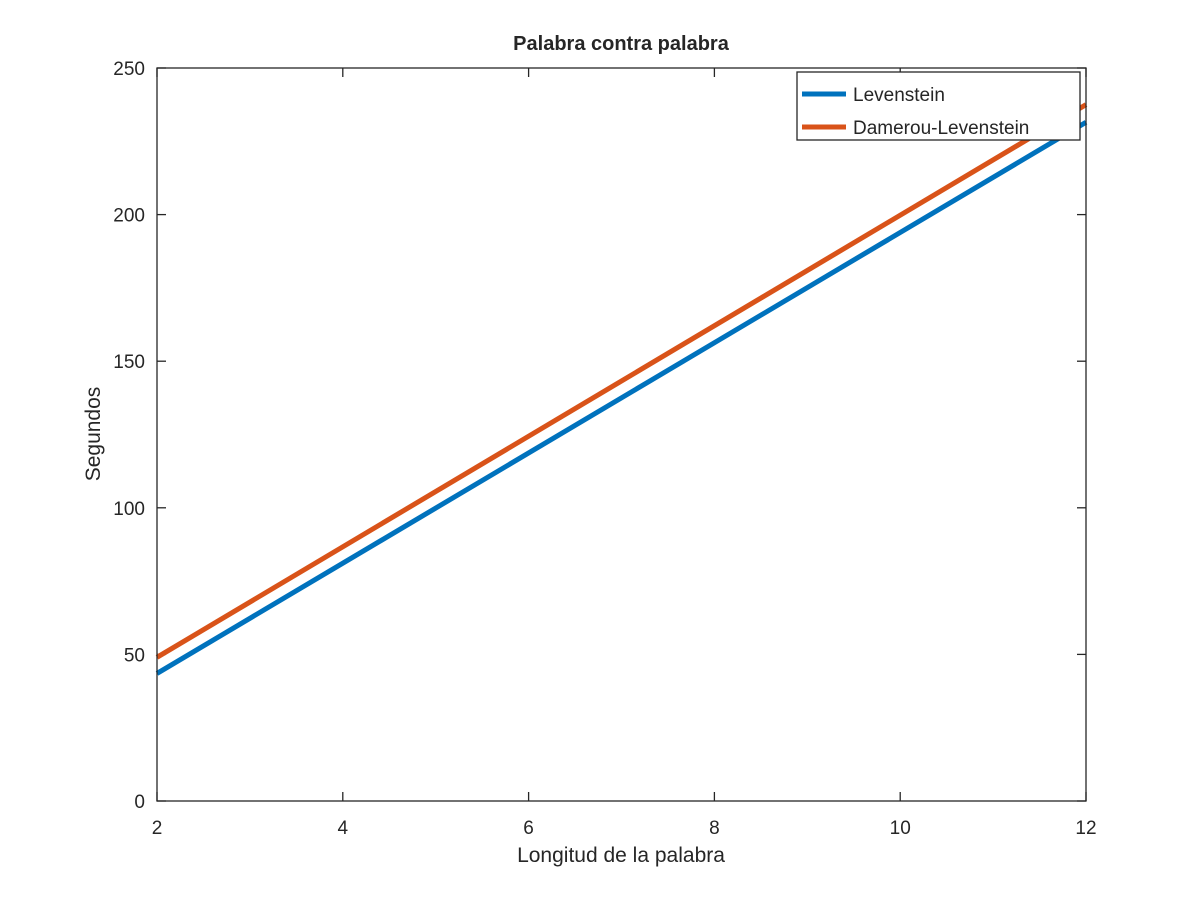 The height and width of the screenshot is (905, 1200). Describe the element at coordinates (941, 128) in the screenshot. I see `legend-label-damerou-levenstein: Damerou-Levenstein` at that location.